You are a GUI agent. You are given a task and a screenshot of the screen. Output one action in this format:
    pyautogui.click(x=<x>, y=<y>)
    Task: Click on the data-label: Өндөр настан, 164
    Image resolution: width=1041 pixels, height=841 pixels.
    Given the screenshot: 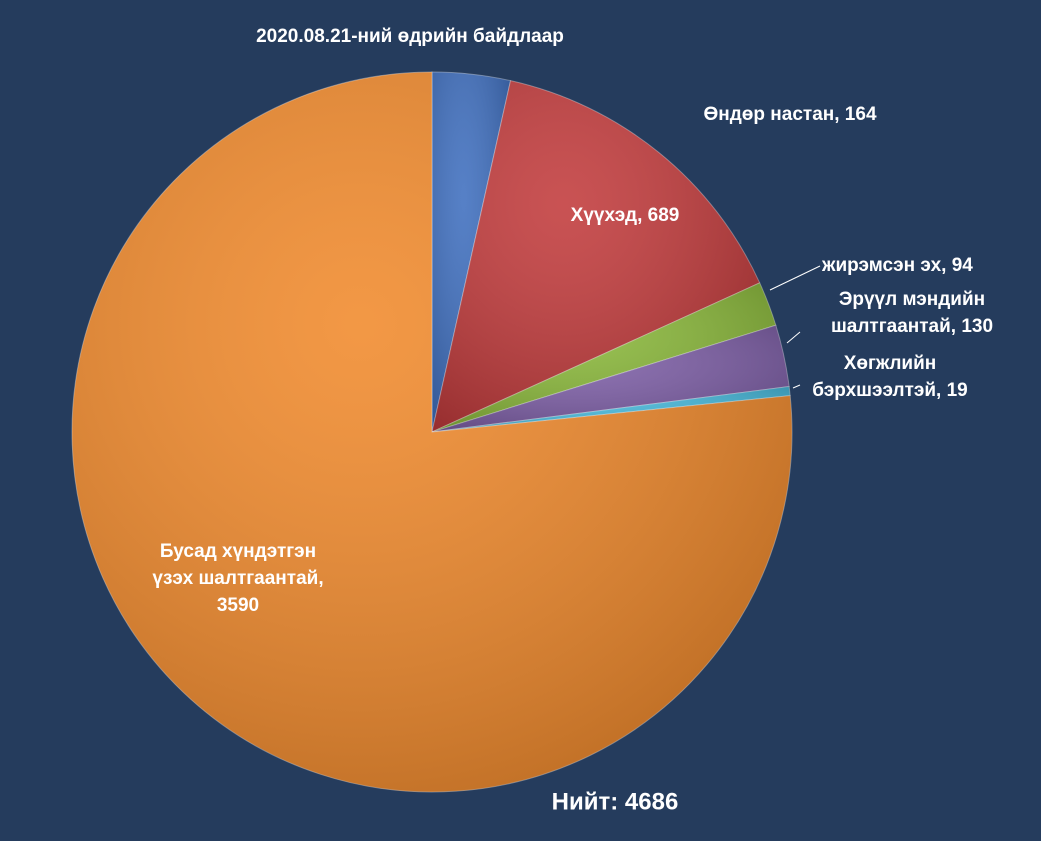 What is the action you would take?
    pyautogui.click(x=789, y=114)
    